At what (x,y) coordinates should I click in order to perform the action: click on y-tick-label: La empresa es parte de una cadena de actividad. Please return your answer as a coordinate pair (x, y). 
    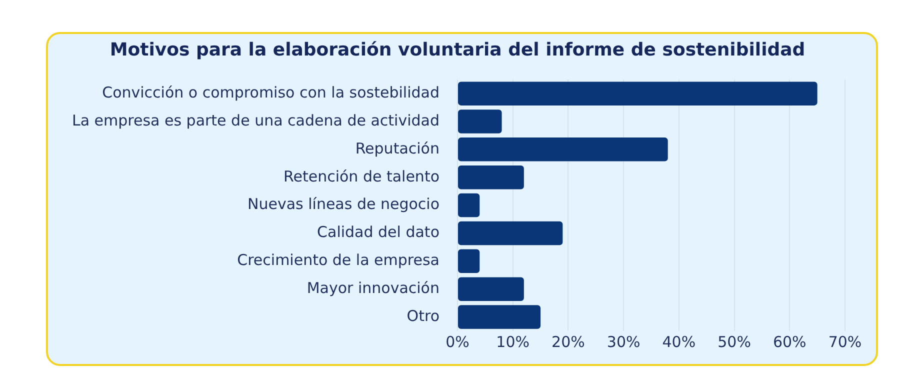
    Looking at the image, I should click on (256, 120).